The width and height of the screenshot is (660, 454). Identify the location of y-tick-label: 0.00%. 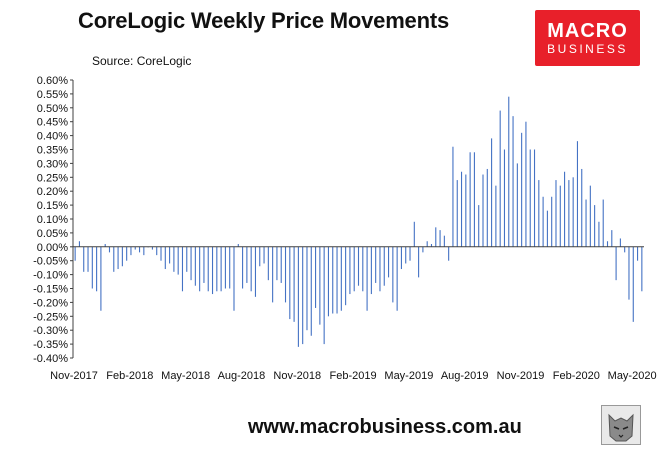
(52, 248).